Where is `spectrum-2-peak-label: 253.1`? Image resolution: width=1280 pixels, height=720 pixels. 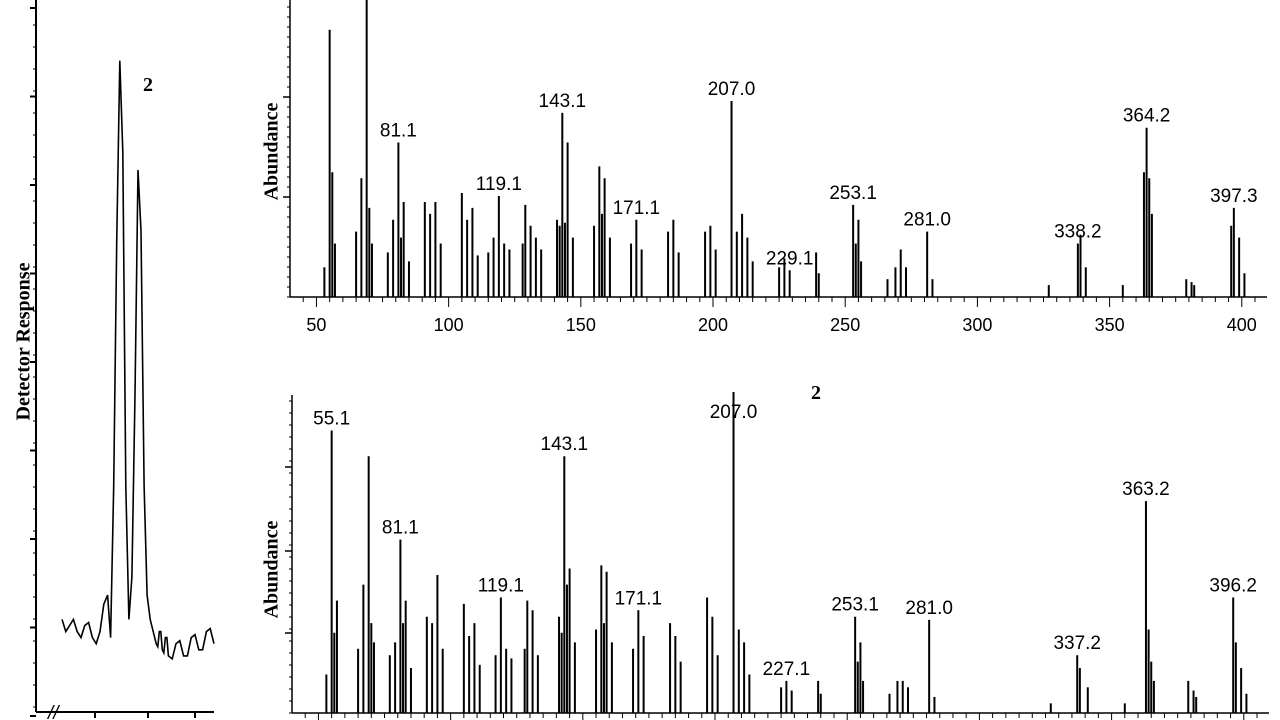 spectrum-2-peak-label: 253.1 is located at coordinates (855, 605).